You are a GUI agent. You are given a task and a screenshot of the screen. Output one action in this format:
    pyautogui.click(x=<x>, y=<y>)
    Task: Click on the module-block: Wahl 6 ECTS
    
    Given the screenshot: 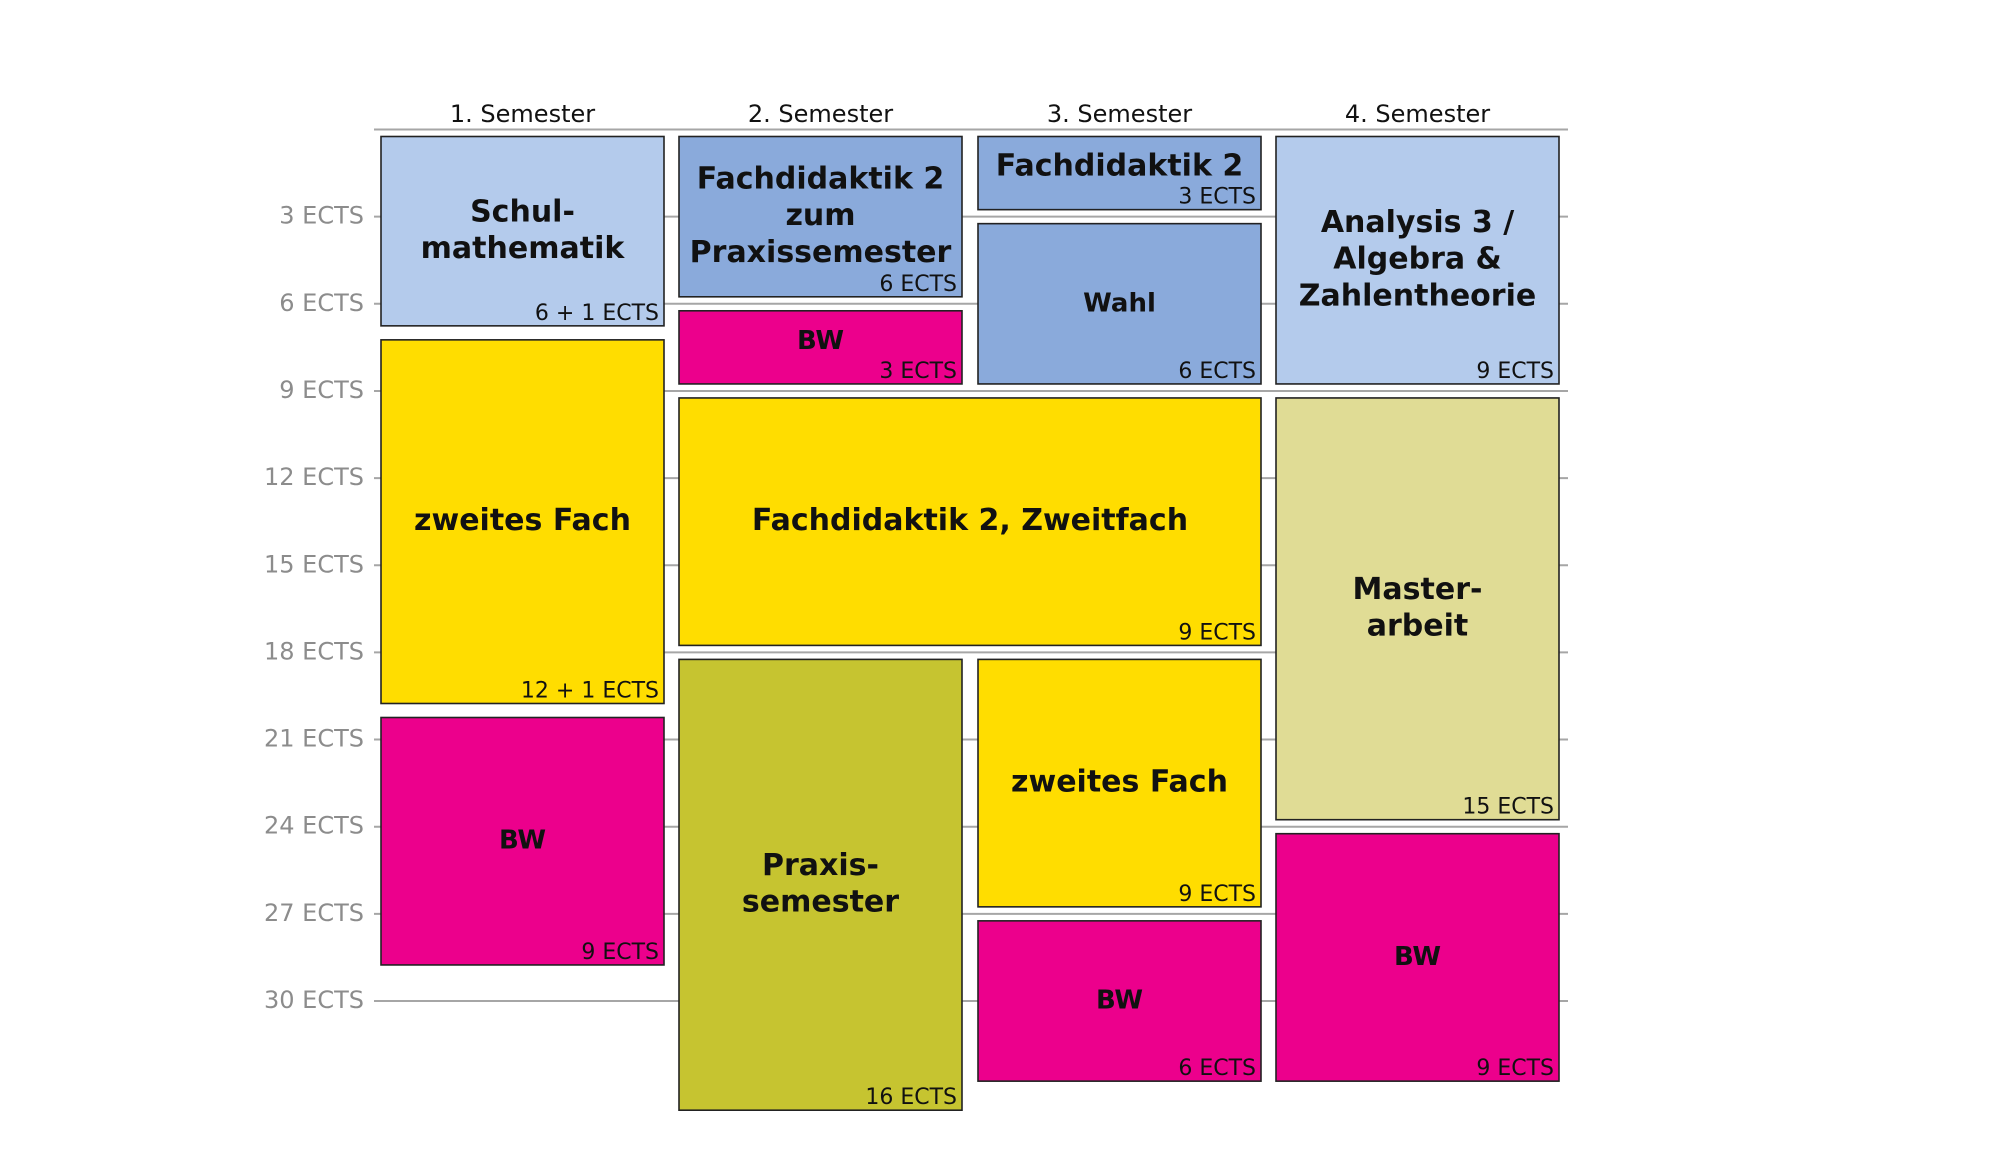 What is the action you would take?
    pyautogui.click(x=1119, y=303)
    